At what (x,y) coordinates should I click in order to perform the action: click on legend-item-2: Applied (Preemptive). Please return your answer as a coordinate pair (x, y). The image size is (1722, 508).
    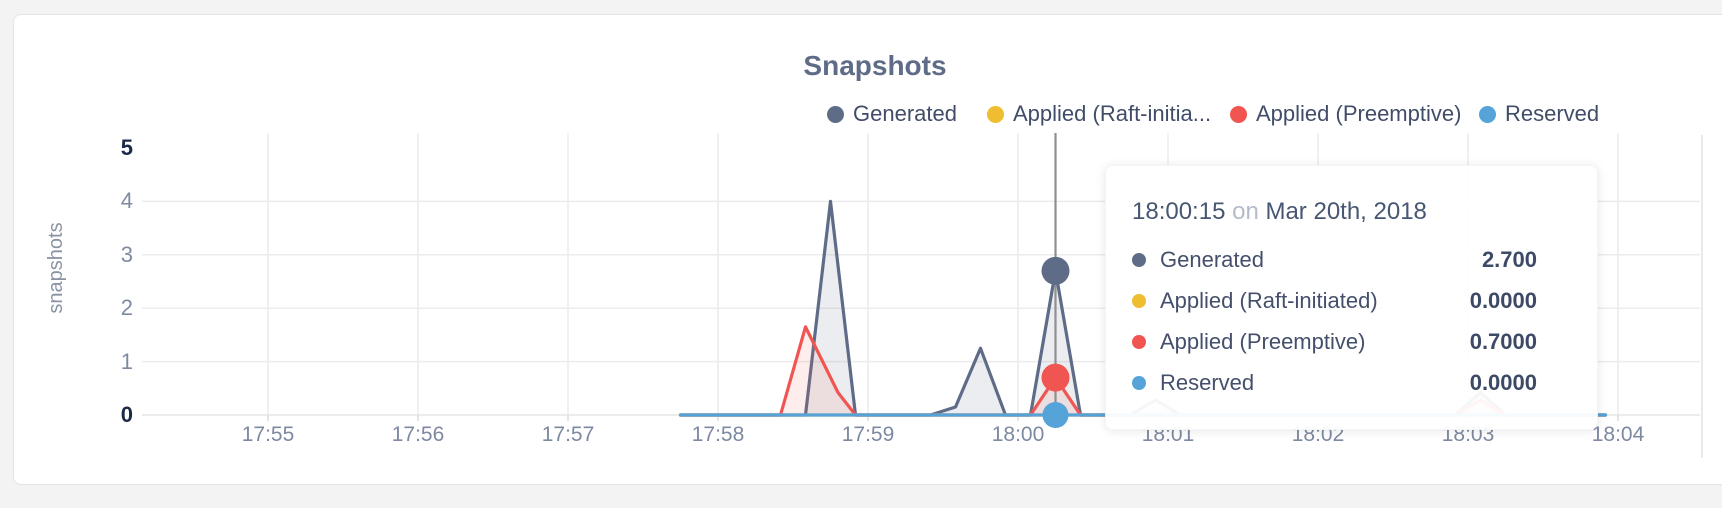
    Looking at the image, I should click on (1345, 114).